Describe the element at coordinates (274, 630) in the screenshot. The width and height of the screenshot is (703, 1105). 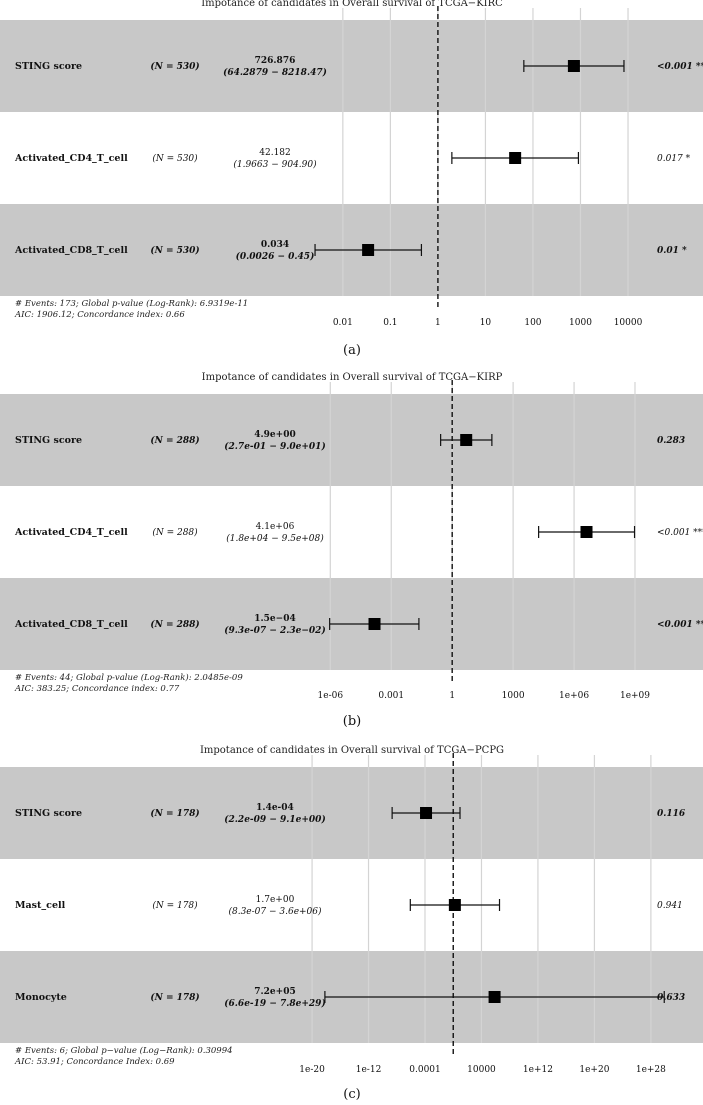
I see `ci-label: (9.3e-07 − 2.3e−02)` at that location.